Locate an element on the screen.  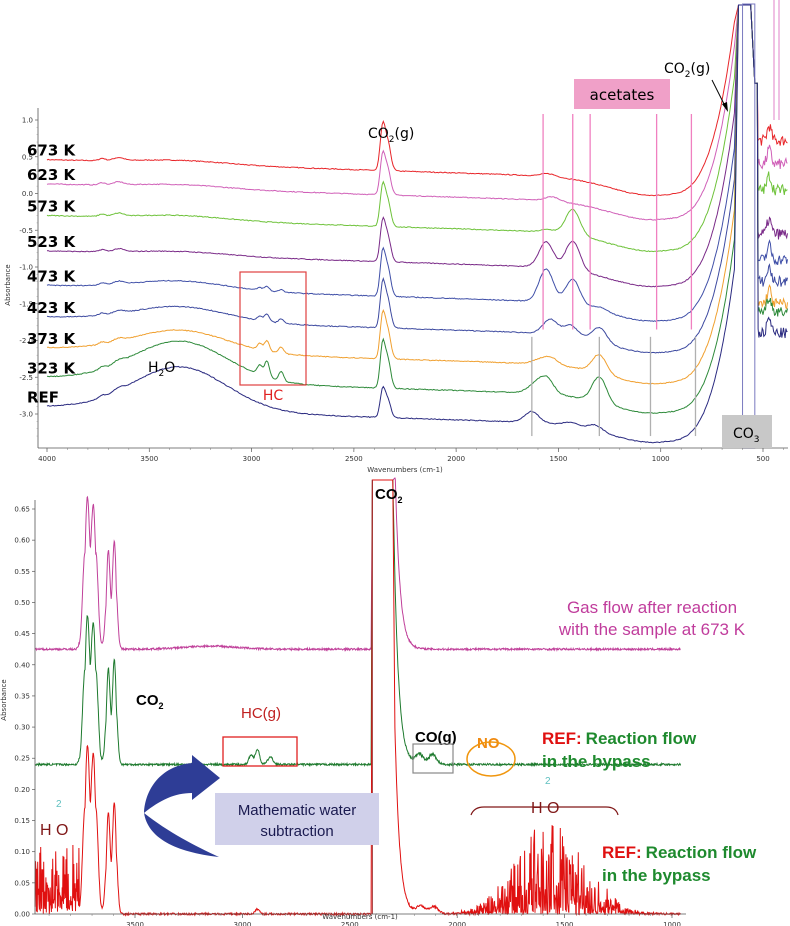
no-label: NO is located at coordinates (488, 743).